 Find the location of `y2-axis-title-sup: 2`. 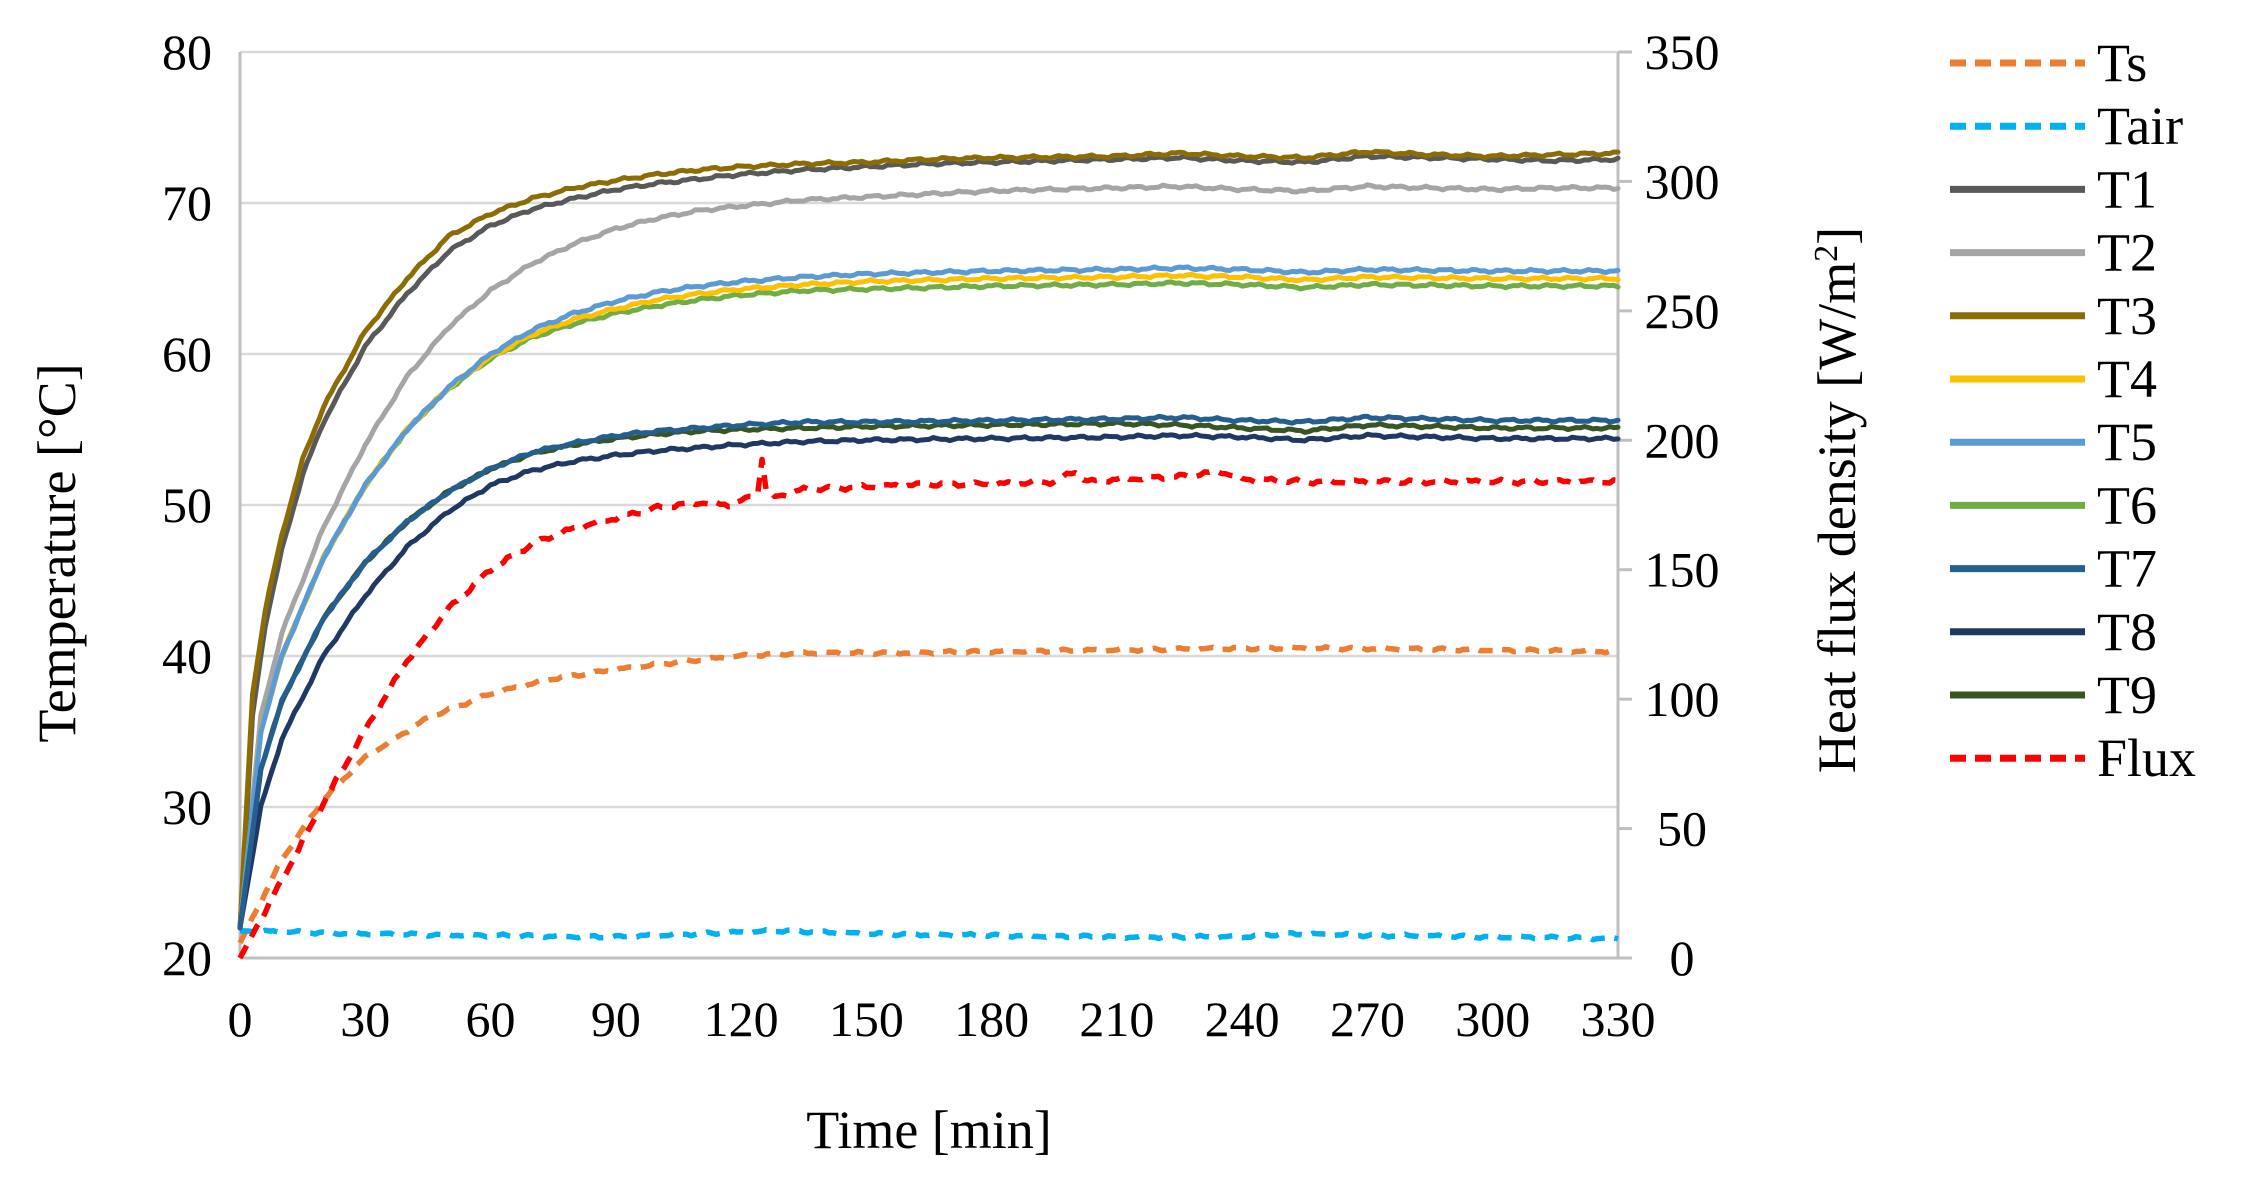

y2-axis-title-sup: 2 is located at coordinates (1826, 253).